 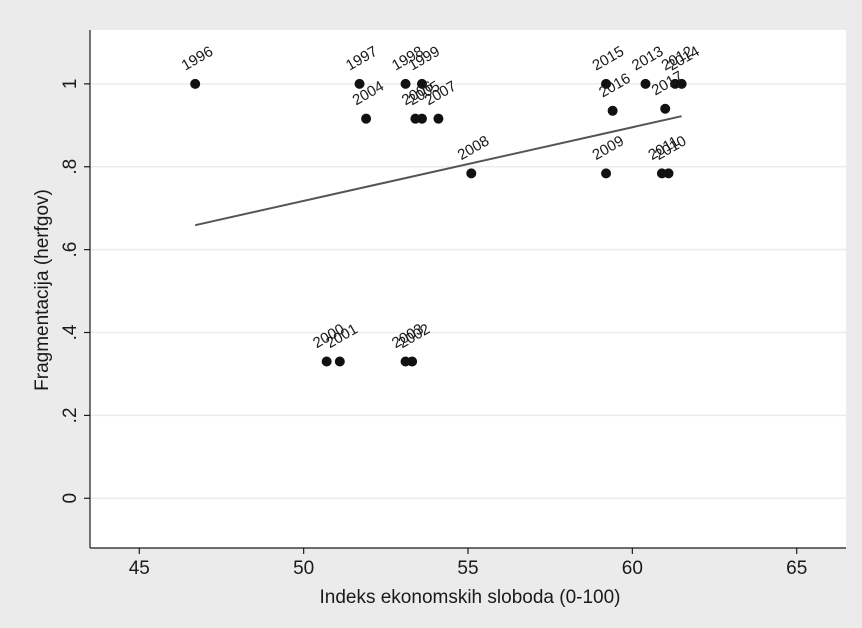 I want to click on y-tick-label: 0, so click(x=70, y=498).